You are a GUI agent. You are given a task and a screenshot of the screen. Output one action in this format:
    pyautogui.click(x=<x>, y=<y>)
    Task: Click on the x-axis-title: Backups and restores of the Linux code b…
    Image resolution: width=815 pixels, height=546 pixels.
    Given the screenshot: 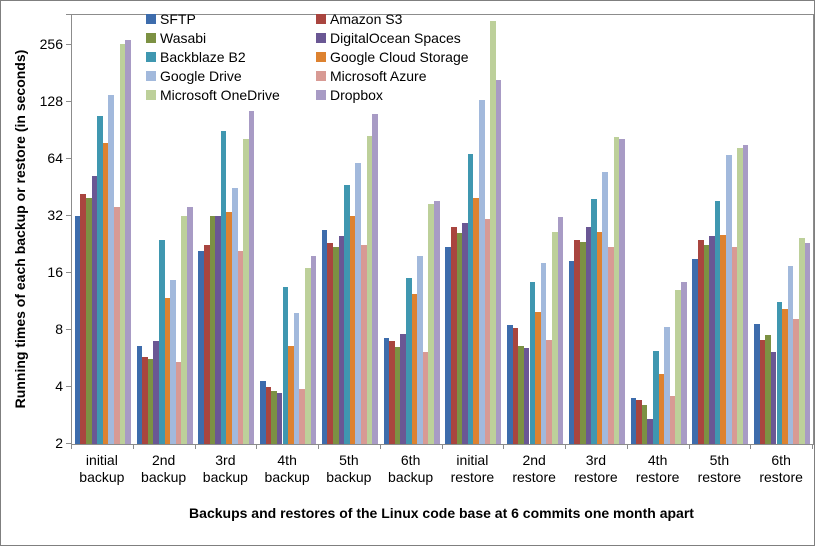 What is the action you would take?
    pyautogui.click(x=441, y=513)
    